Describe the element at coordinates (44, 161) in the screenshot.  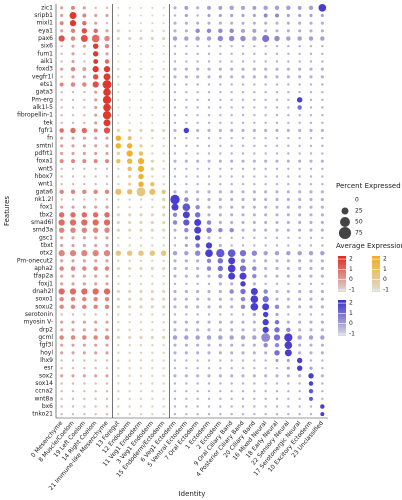
I see `y-tick-label: foxa1` at that location.